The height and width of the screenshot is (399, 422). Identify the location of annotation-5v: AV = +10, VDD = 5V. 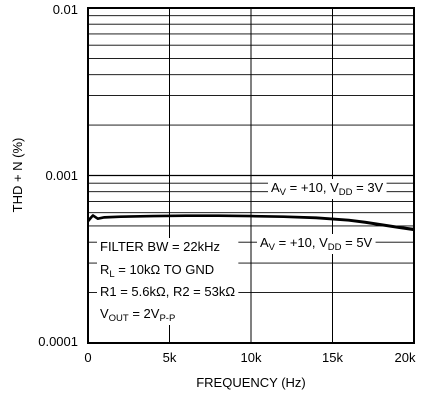
(316, 244).